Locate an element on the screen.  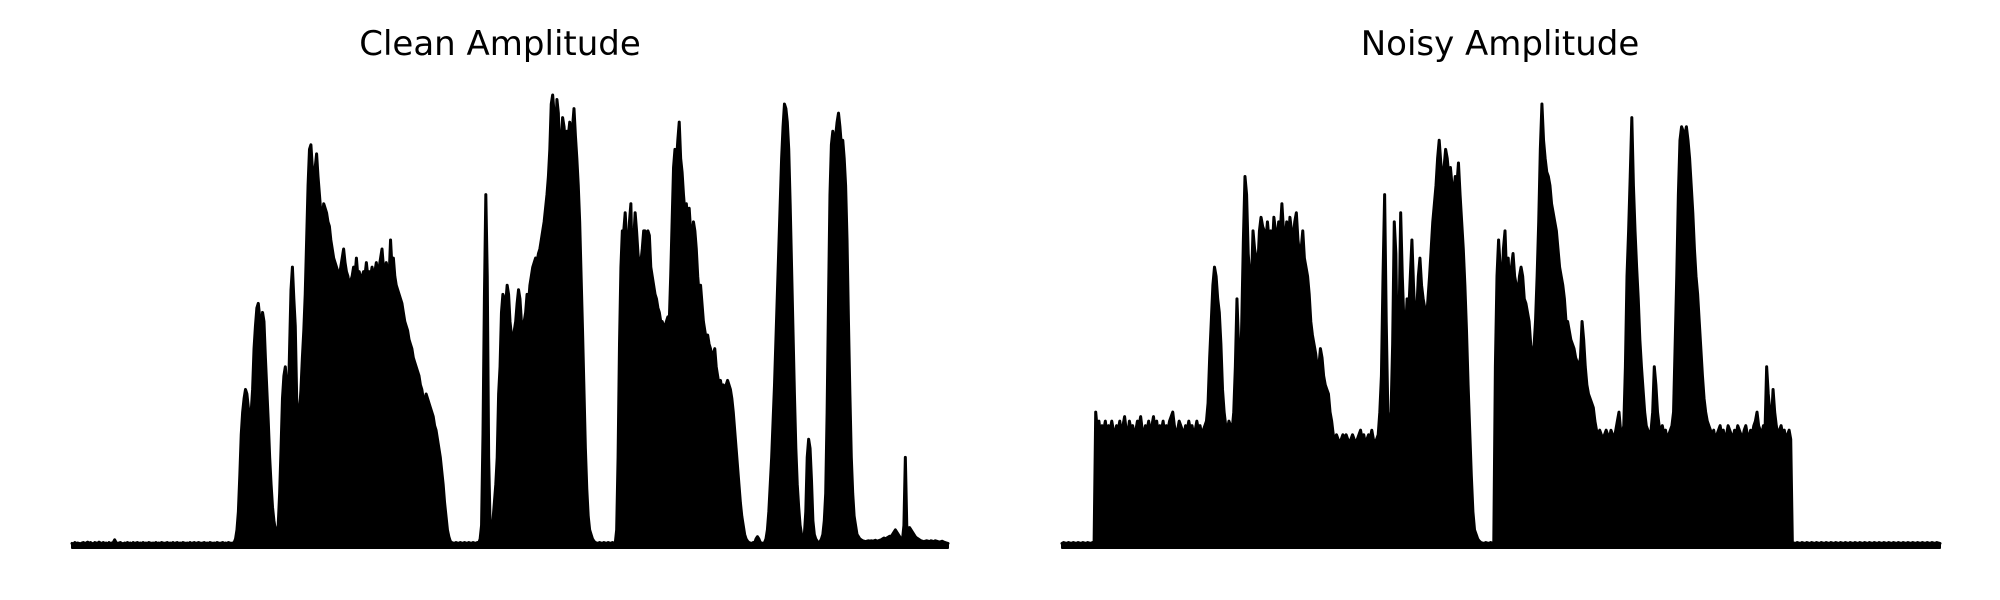
chart-title-clean: Clean Amplitude is located at coordinates (500, 44).